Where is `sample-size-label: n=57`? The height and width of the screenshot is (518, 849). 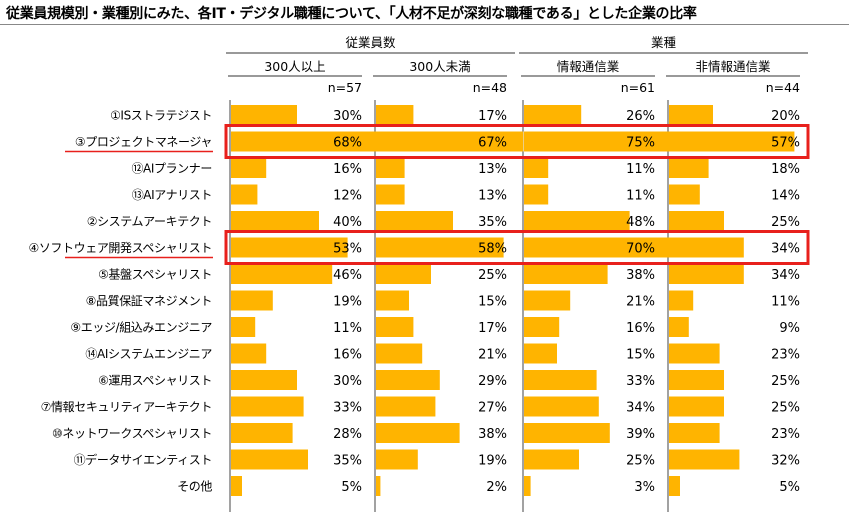 sample-size-label: n=57 is located at coordinates (345, 87).